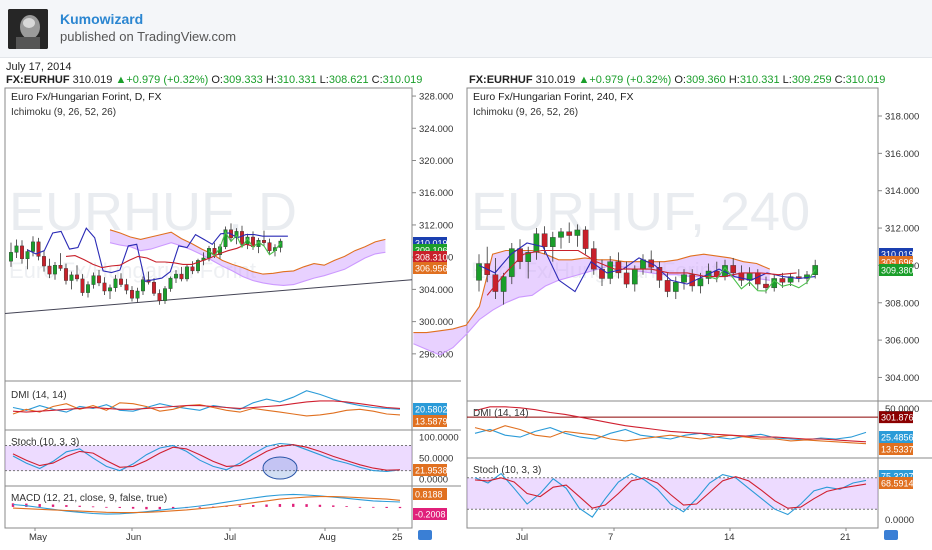 This screenshot has height=550, width=932. I want to click on h4-panel-dmi-plus, so click(670, 434).